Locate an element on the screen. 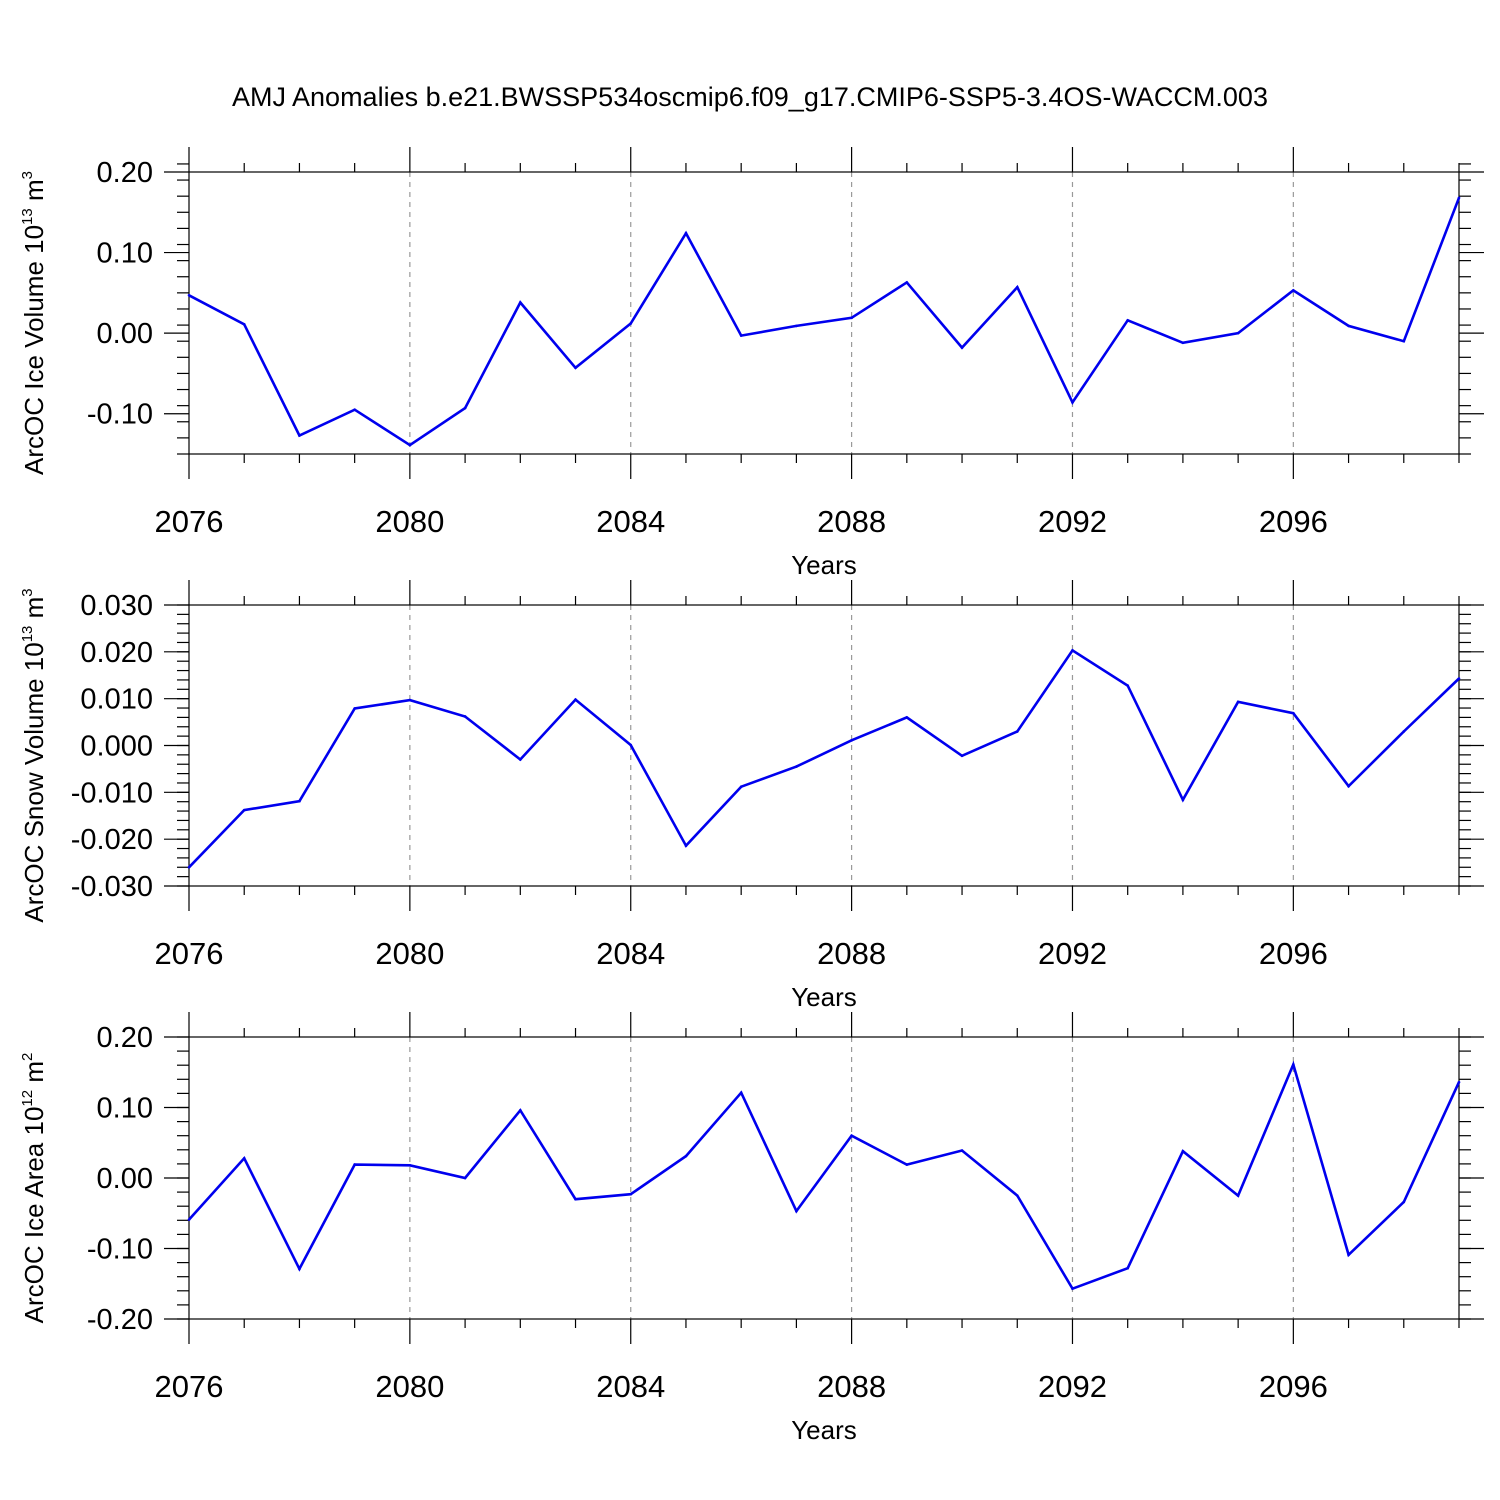 The width and height of the screenshot is (1500, 1500). y-tick-label: -0.030 is located at coordinates (112, 887).